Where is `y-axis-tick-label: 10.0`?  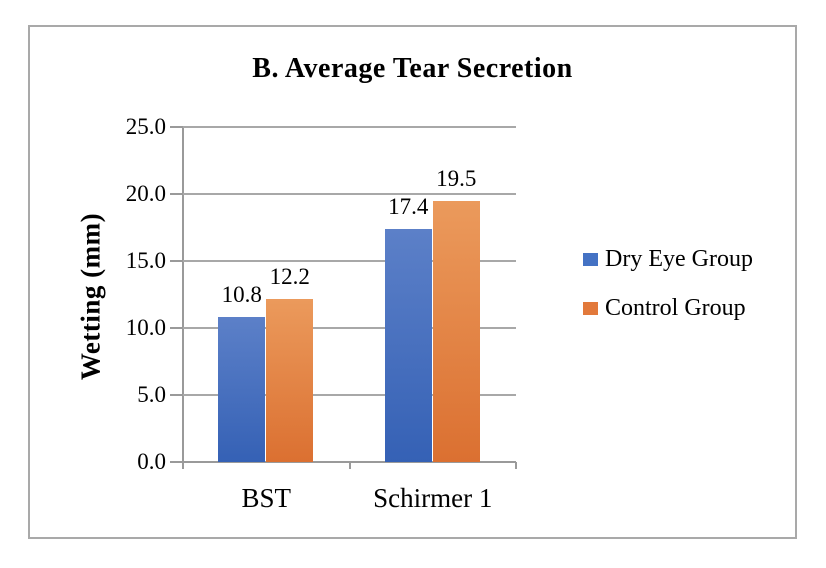 y-axis-tick-label: 10.0 is located at coordinates (145, 327).